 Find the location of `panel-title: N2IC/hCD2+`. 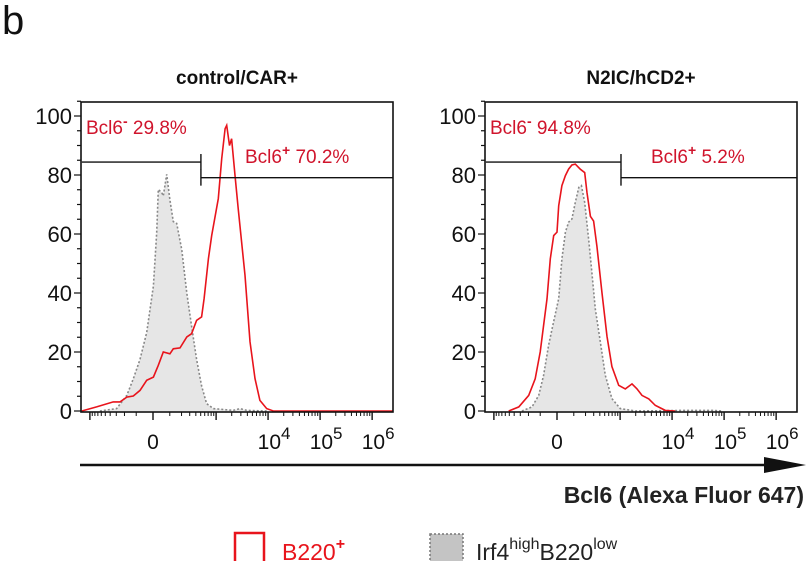

panel-title: N2IC/hCD2+ is located at coordinates (640, 78).